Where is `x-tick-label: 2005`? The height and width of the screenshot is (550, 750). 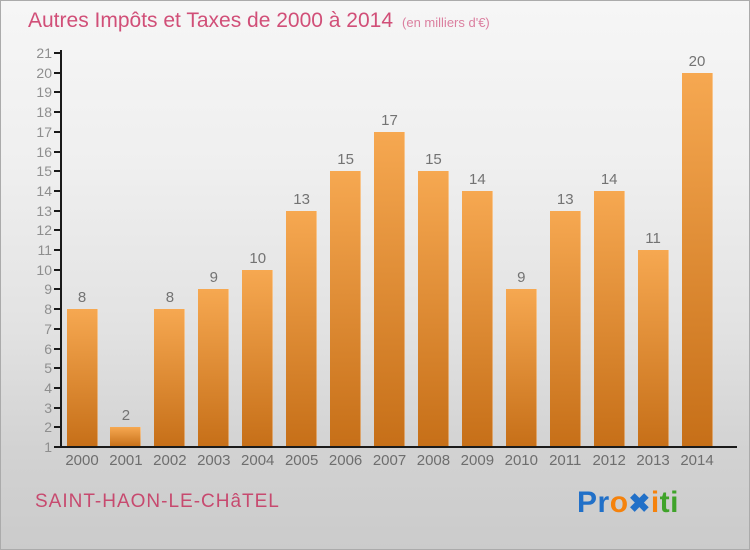
x-tick-label: 2005 is located at coordinates (301, 460).